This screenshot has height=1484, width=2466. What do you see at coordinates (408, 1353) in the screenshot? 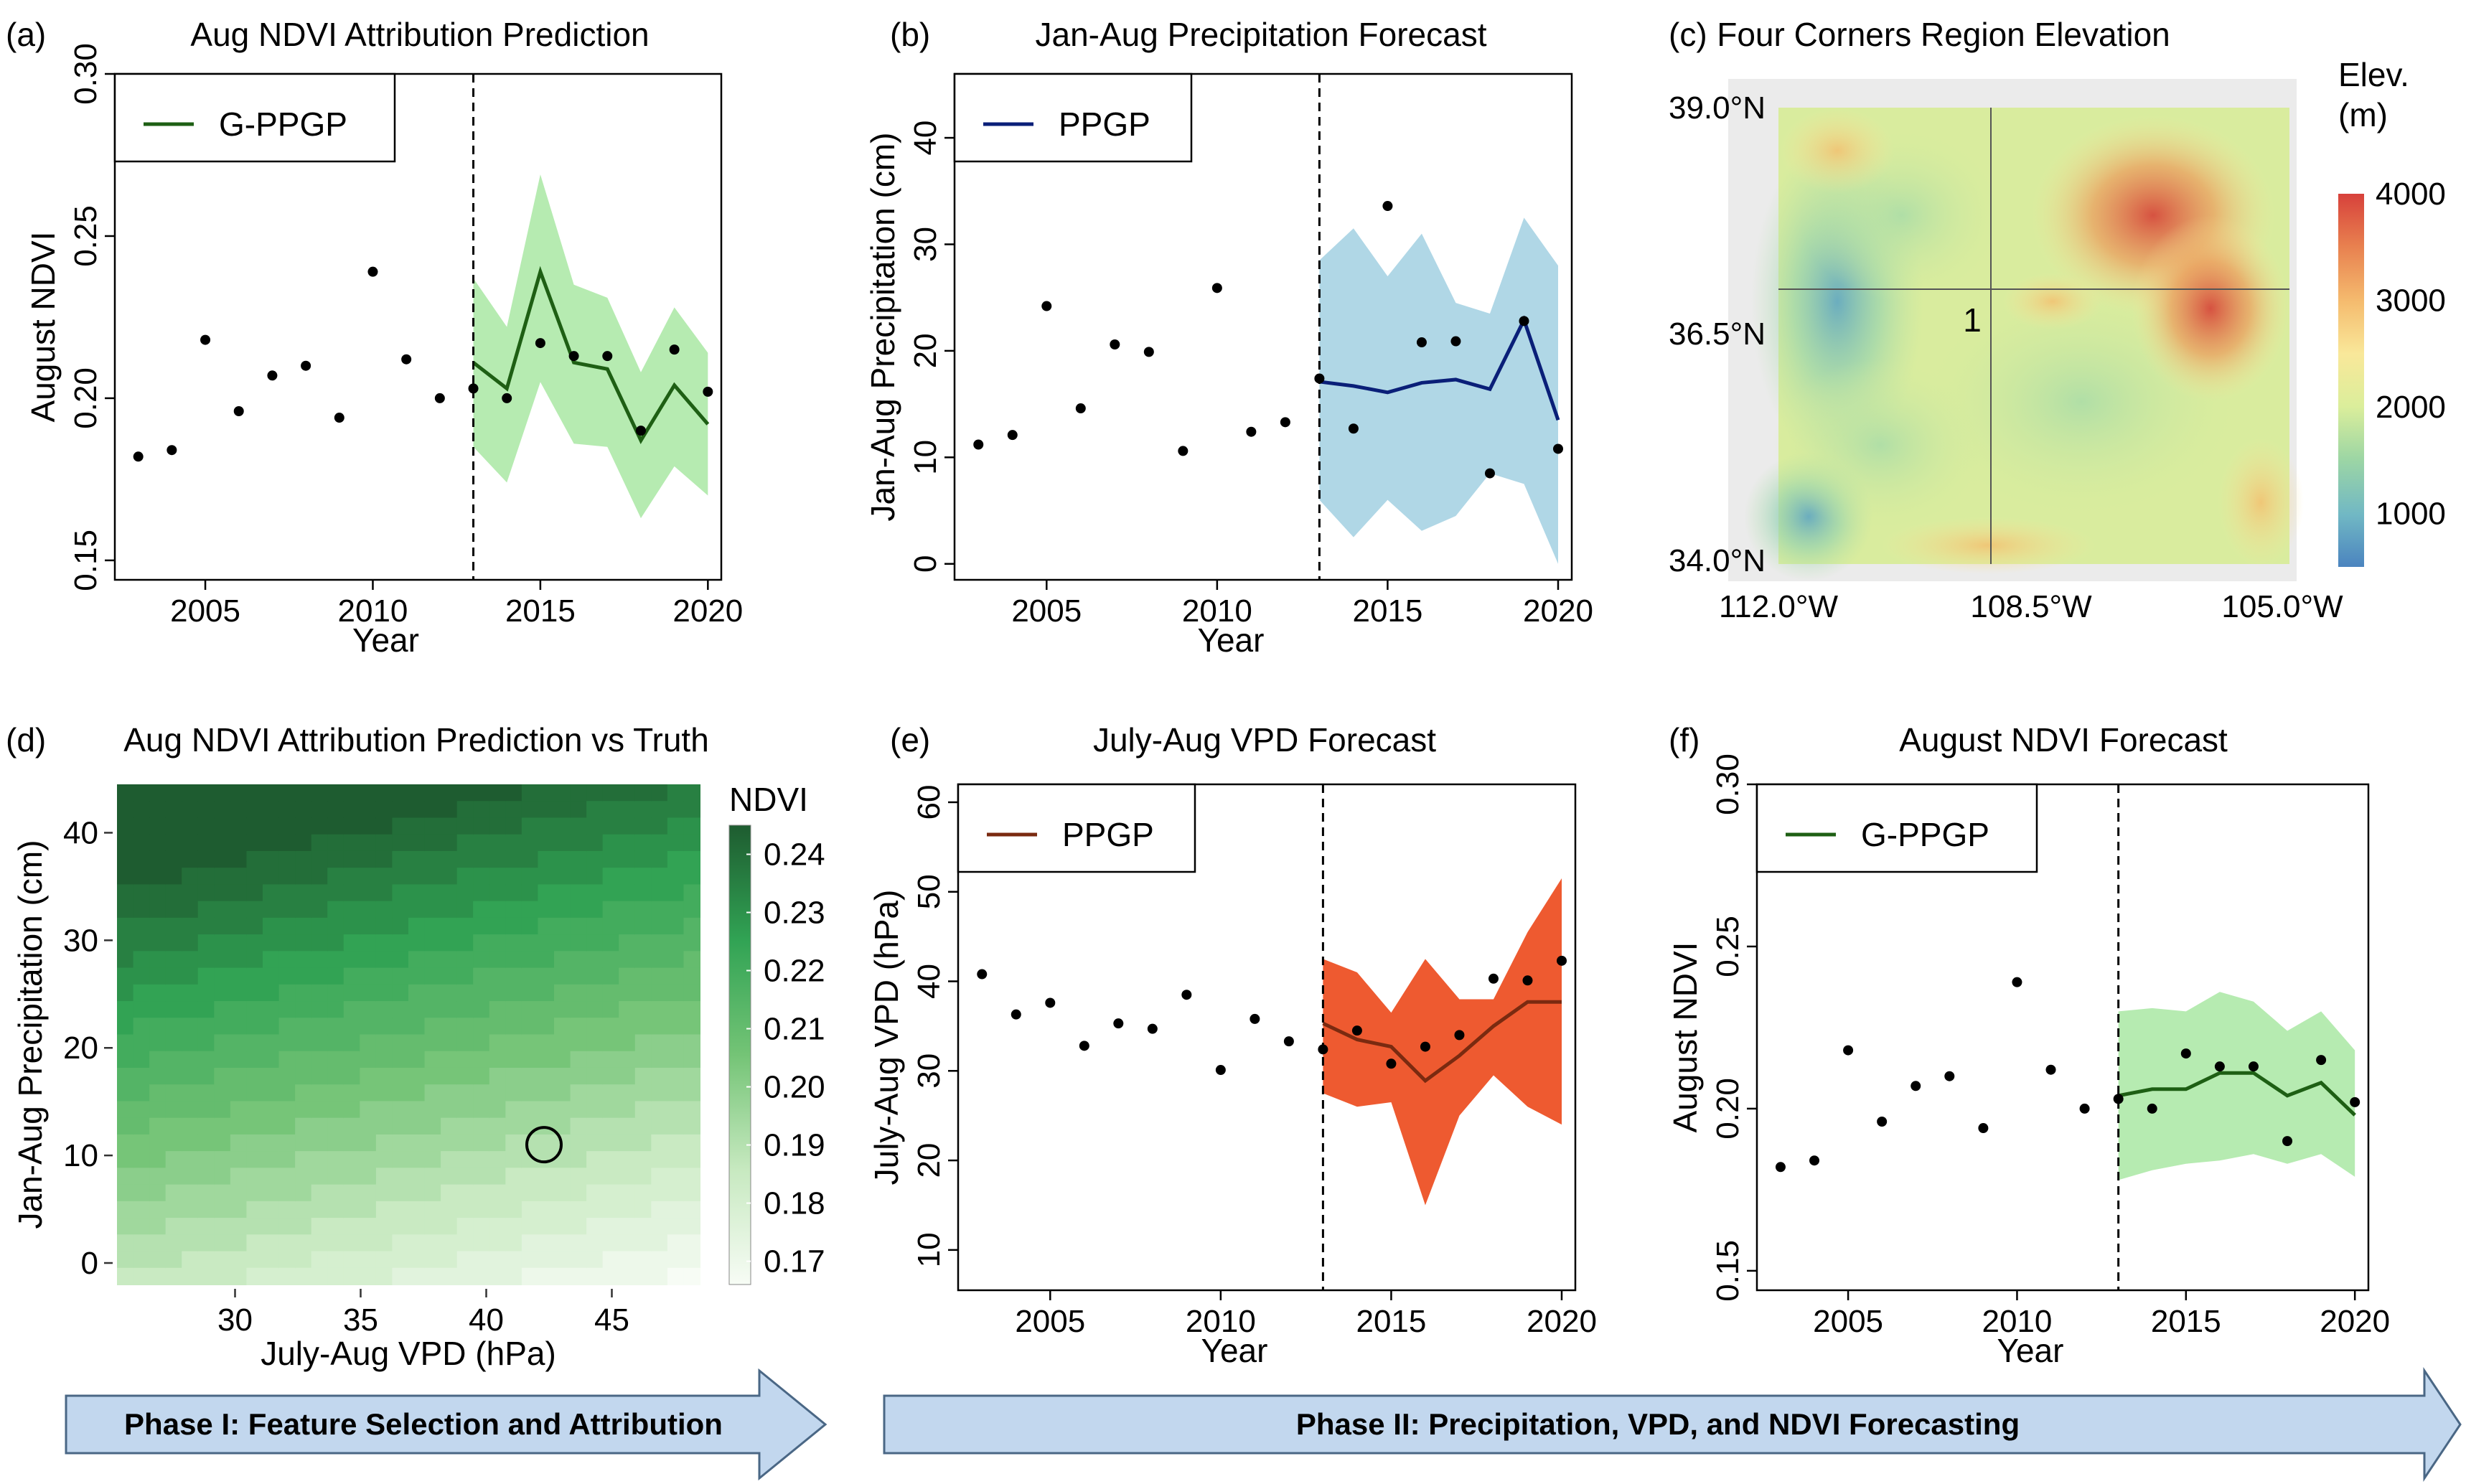
I see `xlabel-d: July-Aug VPD (hPa)` at bounding box center [408, 1353].